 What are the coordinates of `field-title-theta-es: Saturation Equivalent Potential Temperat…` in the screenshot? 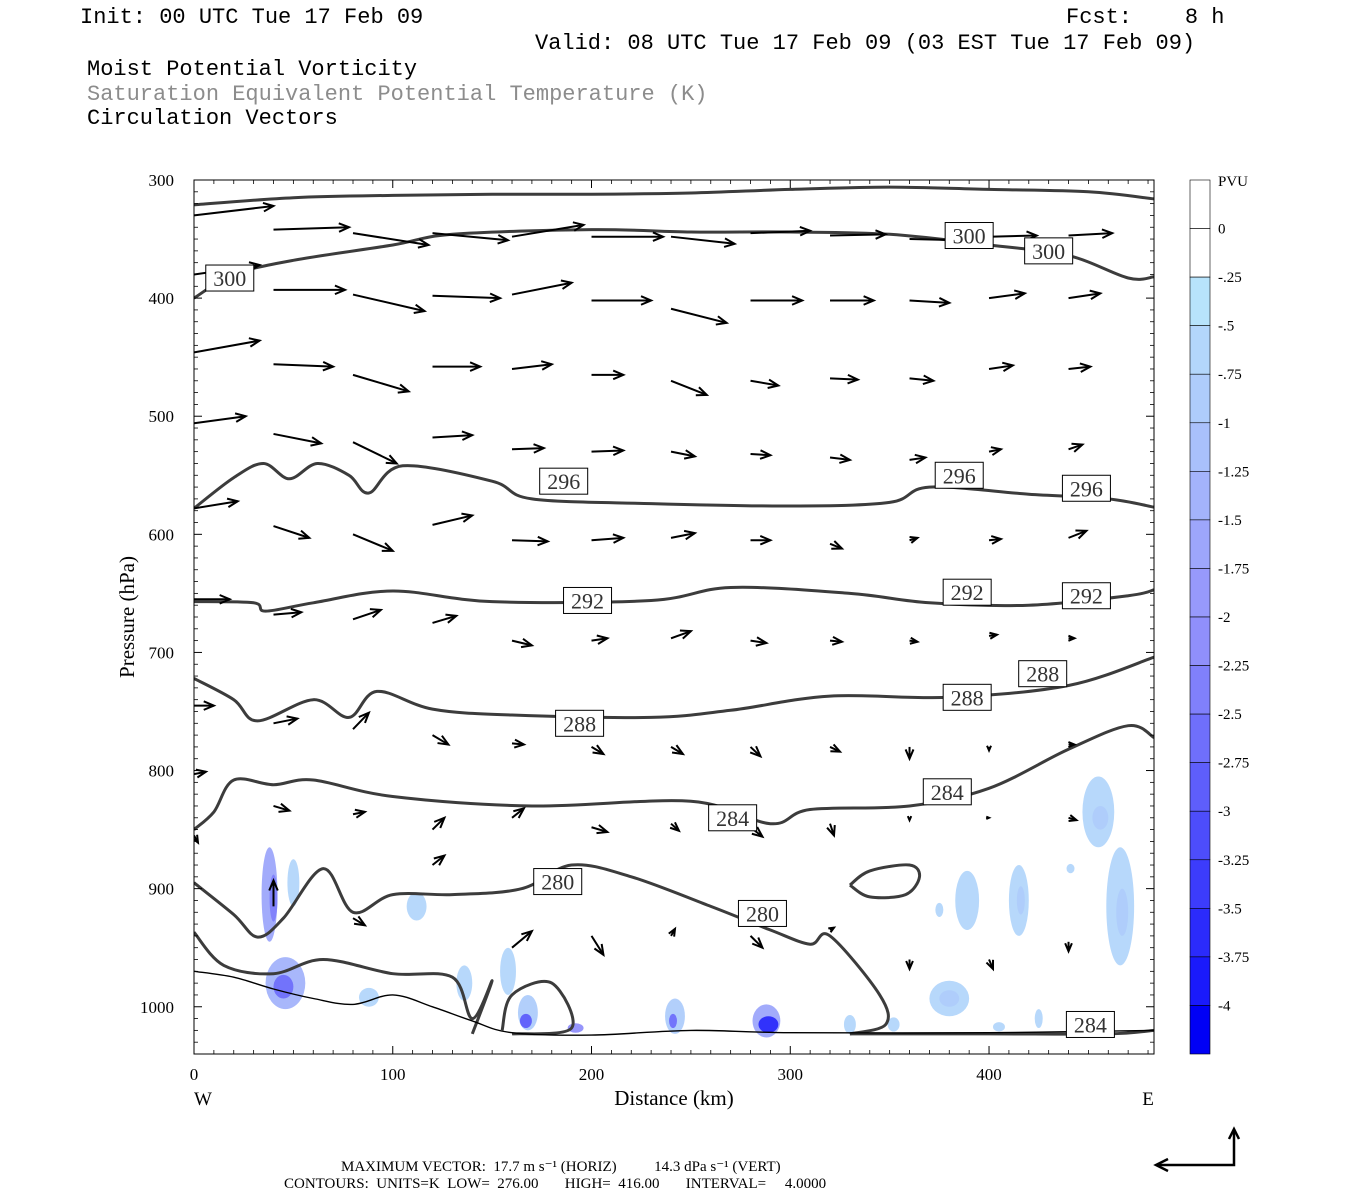 It's located at (397, 94).